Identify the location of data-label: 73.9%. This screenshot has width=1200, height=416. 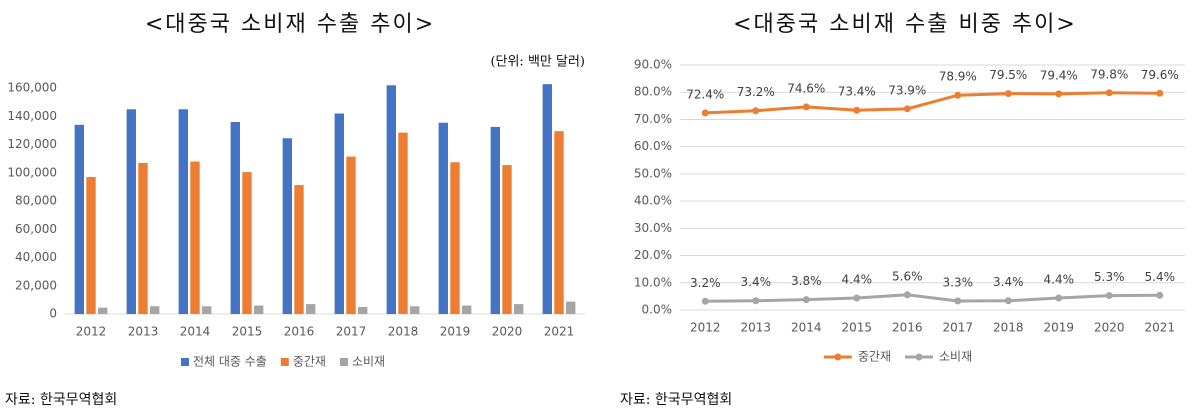
(907, 90).